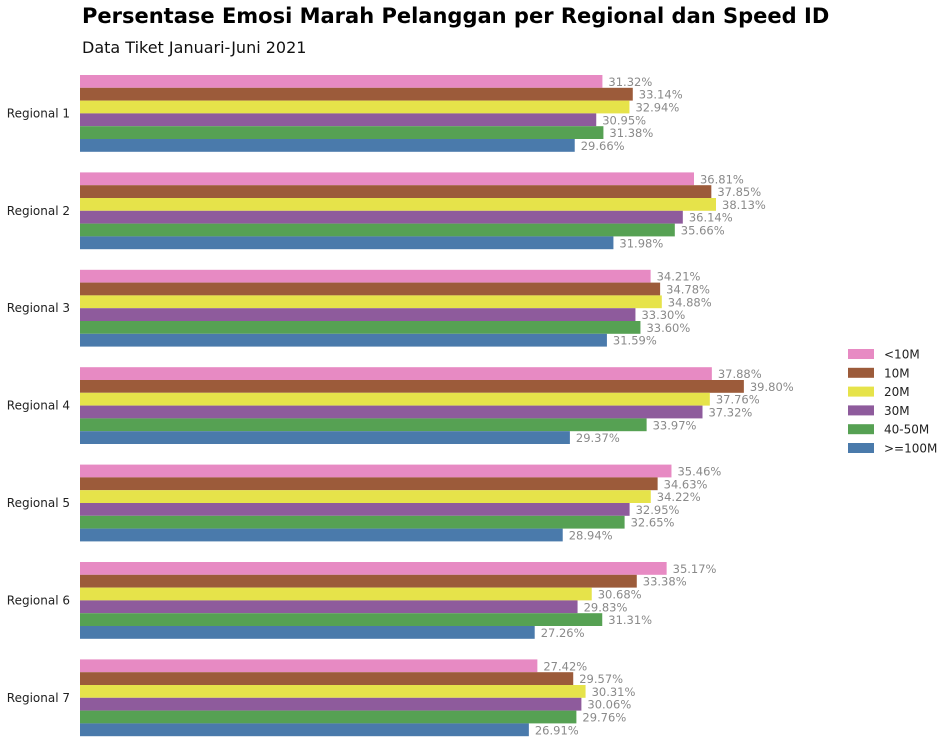 The height and width of the screenshot is (749, 952). Describe the element at coordinates (630, 620) in the screenshot. I see `value-label-regional-6-40-50m: 31.31%` at that location.